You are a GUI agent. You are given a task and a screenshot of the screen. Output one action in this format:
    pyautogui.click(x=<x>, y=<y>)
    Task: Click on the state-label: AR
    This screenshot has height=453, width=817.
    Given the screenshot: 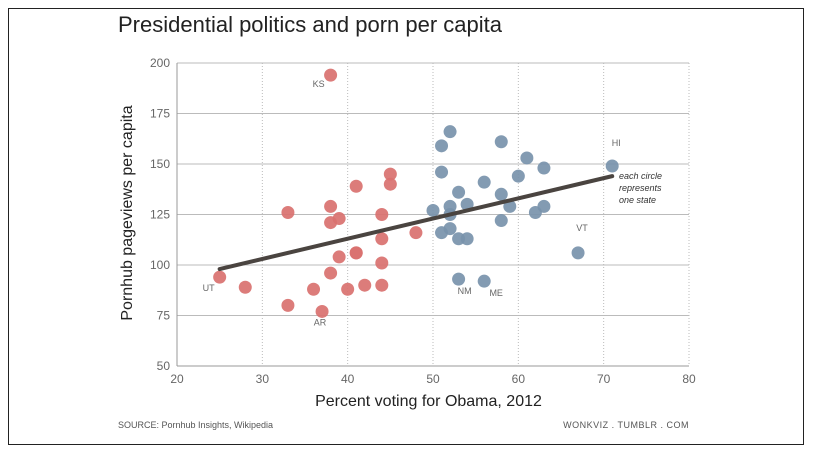 What is the action you would take?
    pyautogui.click(x=320, y=322)
    